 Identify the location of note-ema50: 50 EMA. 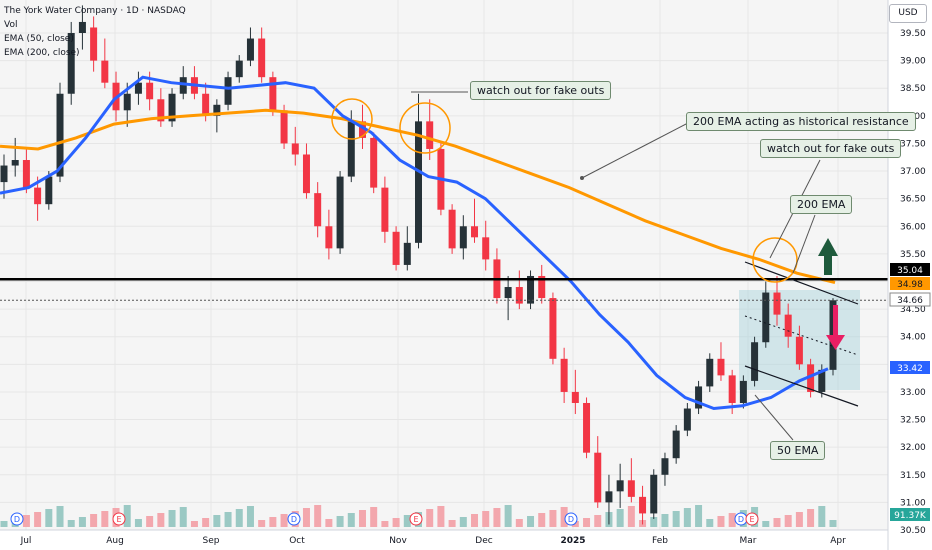
(798, 450).